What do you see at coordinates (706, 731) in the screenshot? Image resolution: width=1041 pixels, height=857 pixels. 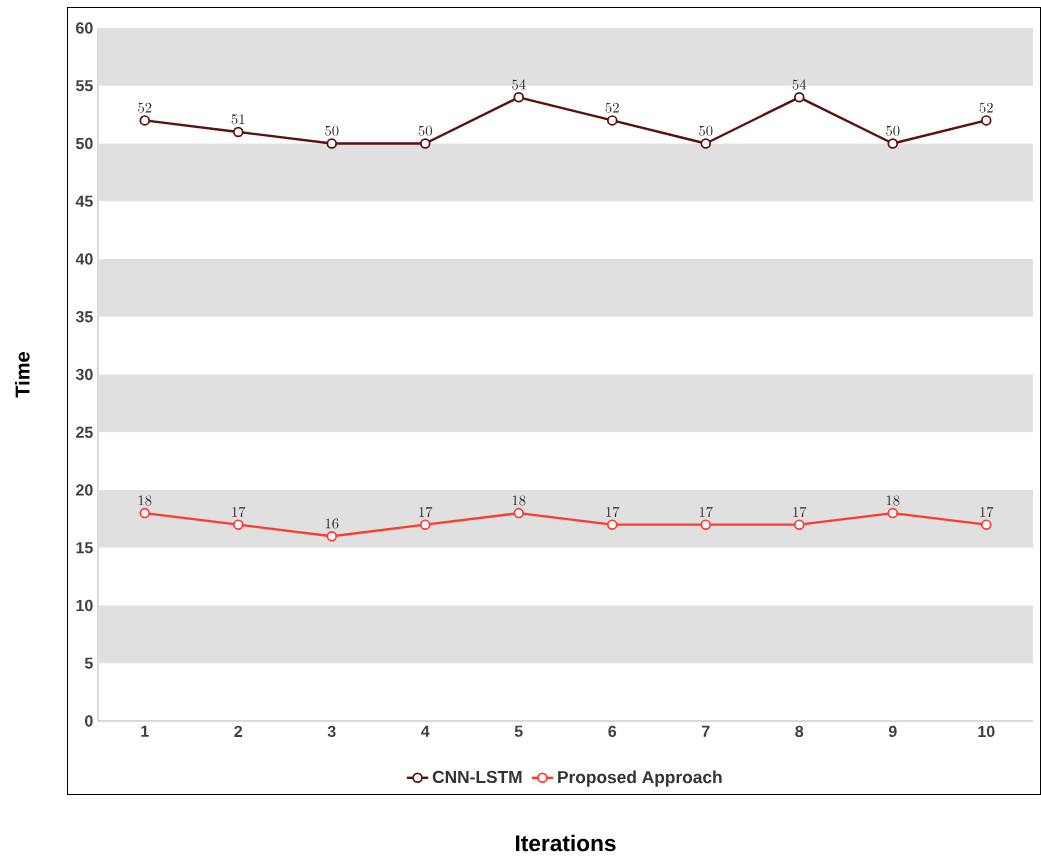 I see `x-tick-label: 7` at bounding box center [706, 731].